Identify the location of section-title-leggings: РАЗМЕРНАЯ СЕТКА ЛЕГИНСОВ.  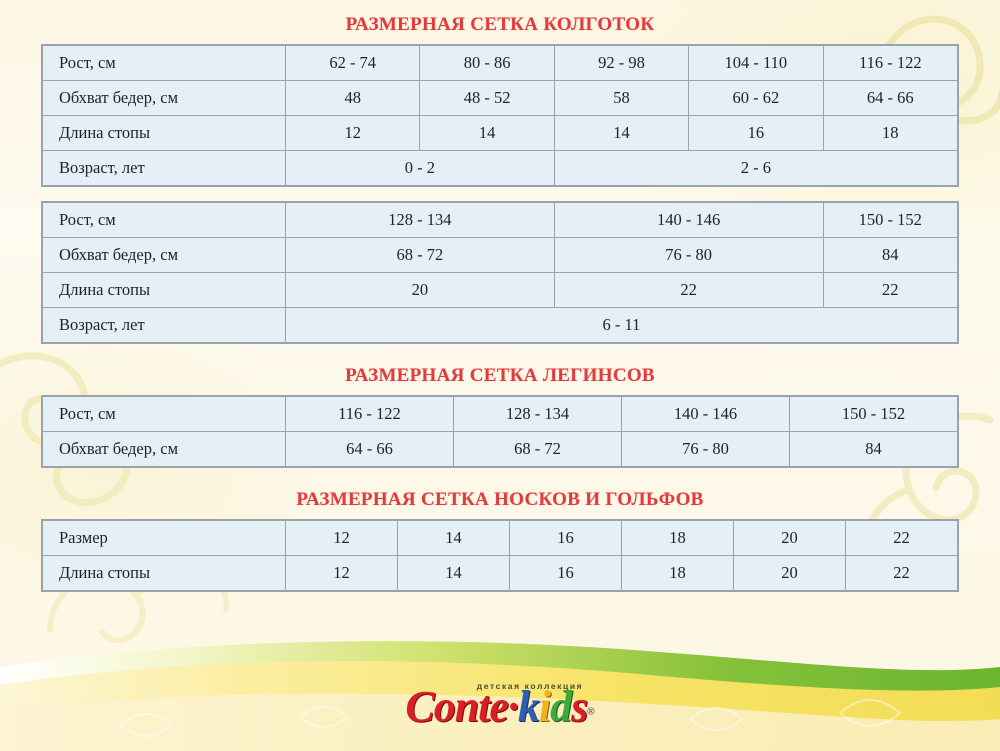
(500, 375).